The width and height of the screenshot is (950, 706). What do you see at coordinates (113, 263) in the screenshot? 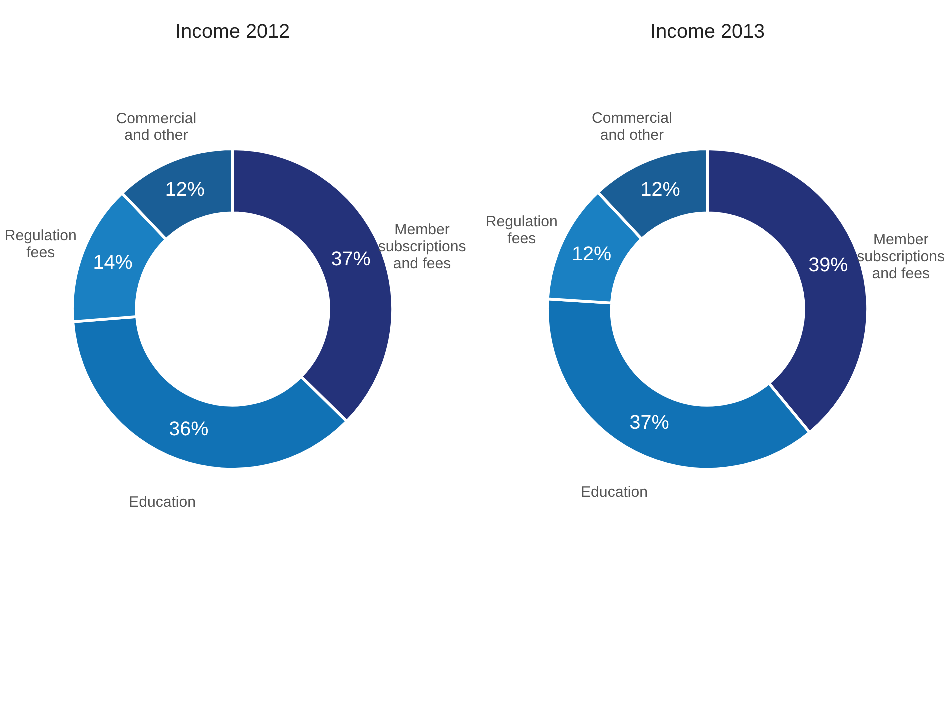
I see `data-label: 14%` at bounding box center [113, 263].